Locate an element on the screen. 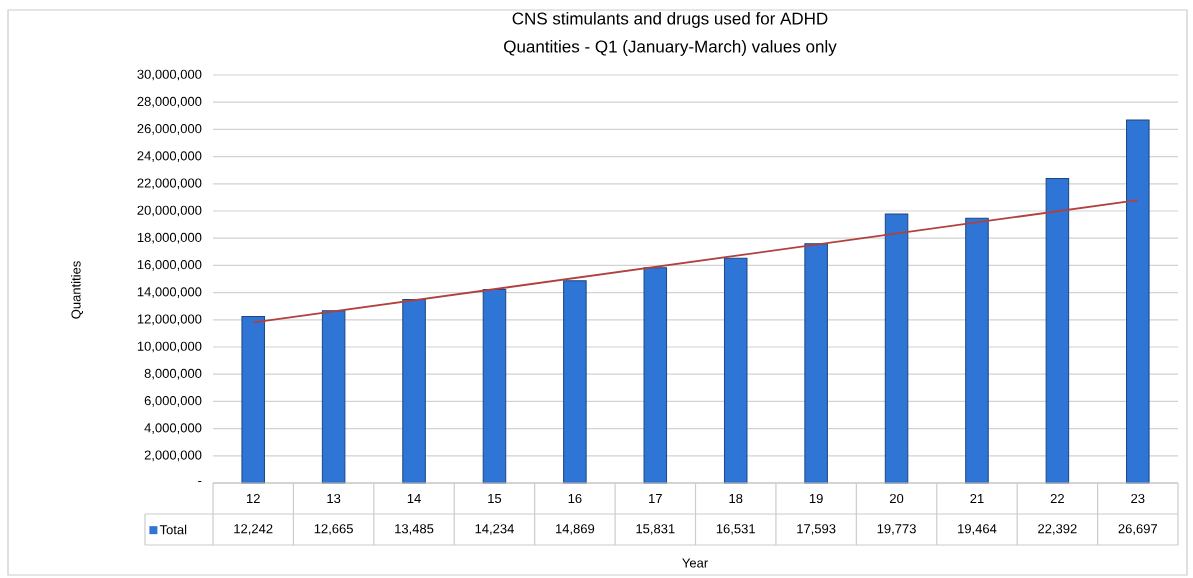 The height and width of the screenshot is (578, 1193). y-tick-label: 2,000,000 is located at coordinates (173, 456).